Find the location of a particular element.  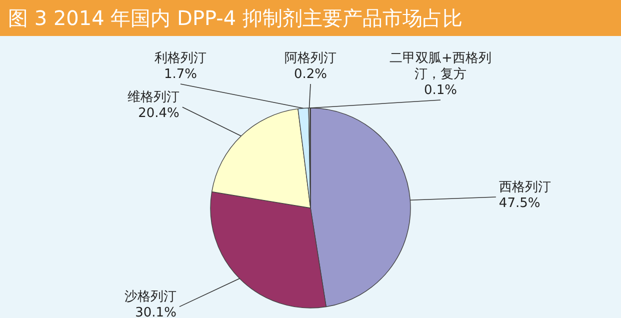

slice-label: 维格列汀 is located at coordinates (153, 98).